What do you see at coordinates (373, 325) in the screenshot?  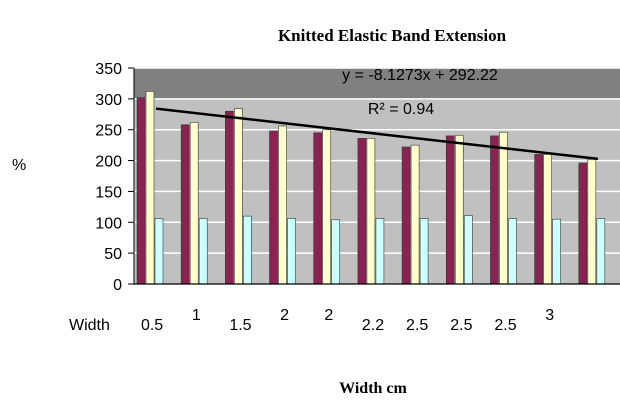 I see `x-tick-label: 2.2` at bounding box center [373, 325].